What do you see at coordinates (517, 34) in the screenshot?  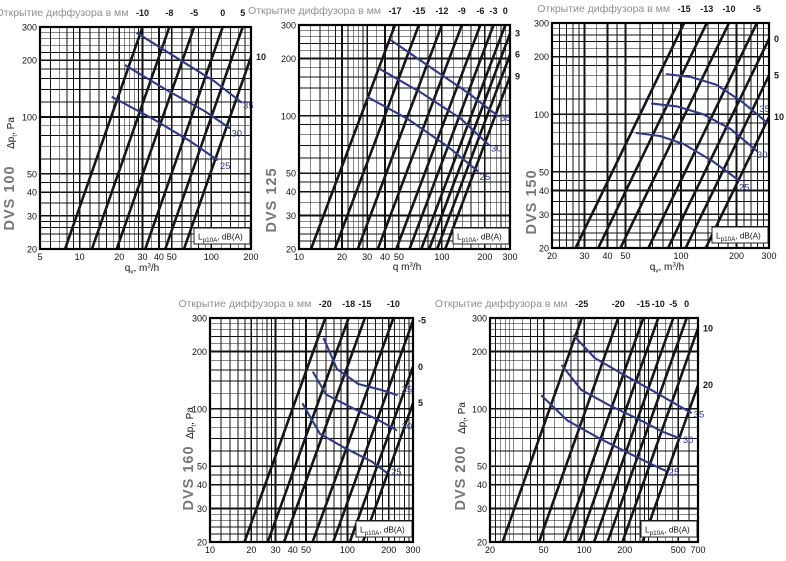 I see `opening-label: 3` at bounding box center [517, 34].